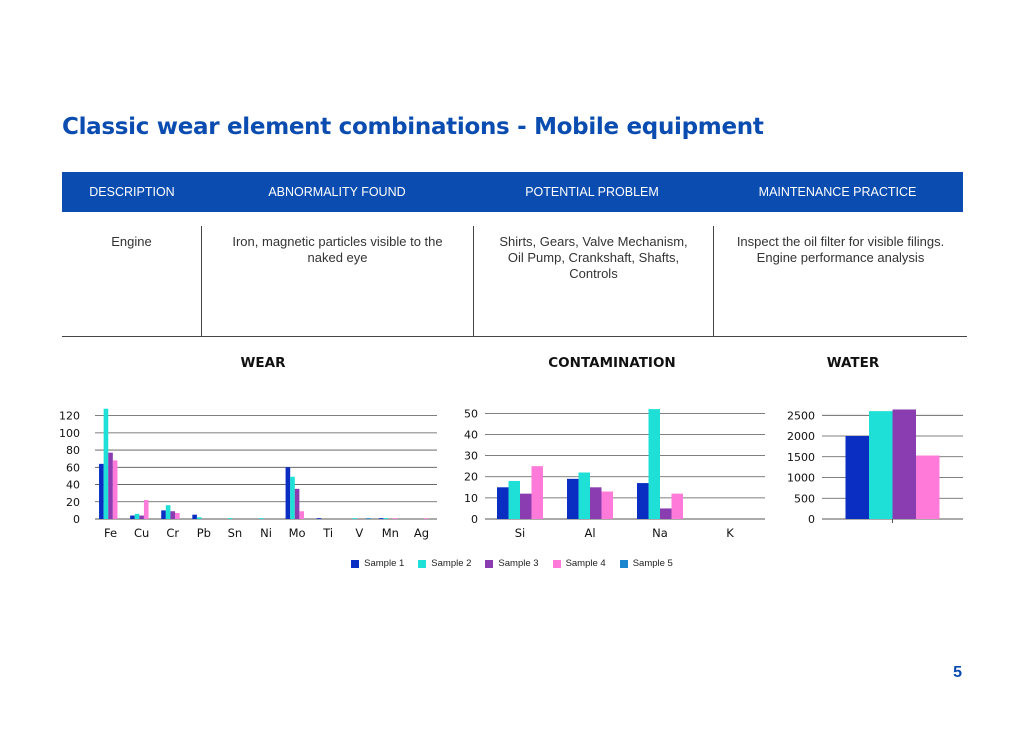 Image resolution: width=1024 pixels, height=737 pixels. What do you see at coordinates (384, 563) in the screenshot?
I see `legend-label: Sample 1` at bounding box center [384, 563].